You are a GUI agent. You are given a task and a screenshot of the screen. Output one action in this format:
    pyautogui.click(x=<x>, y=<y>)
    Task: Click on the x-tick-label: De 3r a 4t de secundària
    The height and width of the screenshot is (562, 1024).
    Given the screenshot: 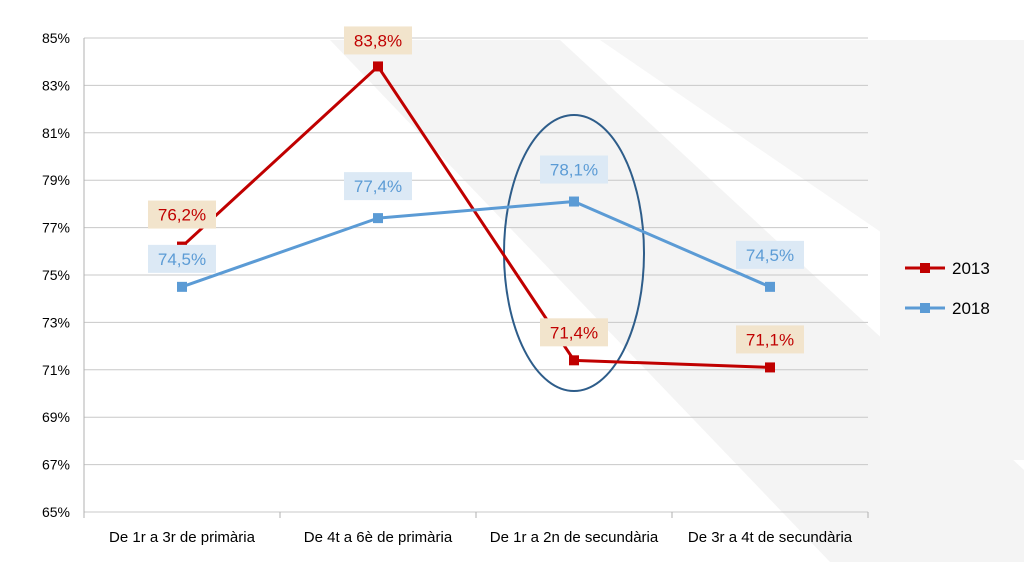 What is the action you would take?
    pyautogui.click(x=770, y=537)
    